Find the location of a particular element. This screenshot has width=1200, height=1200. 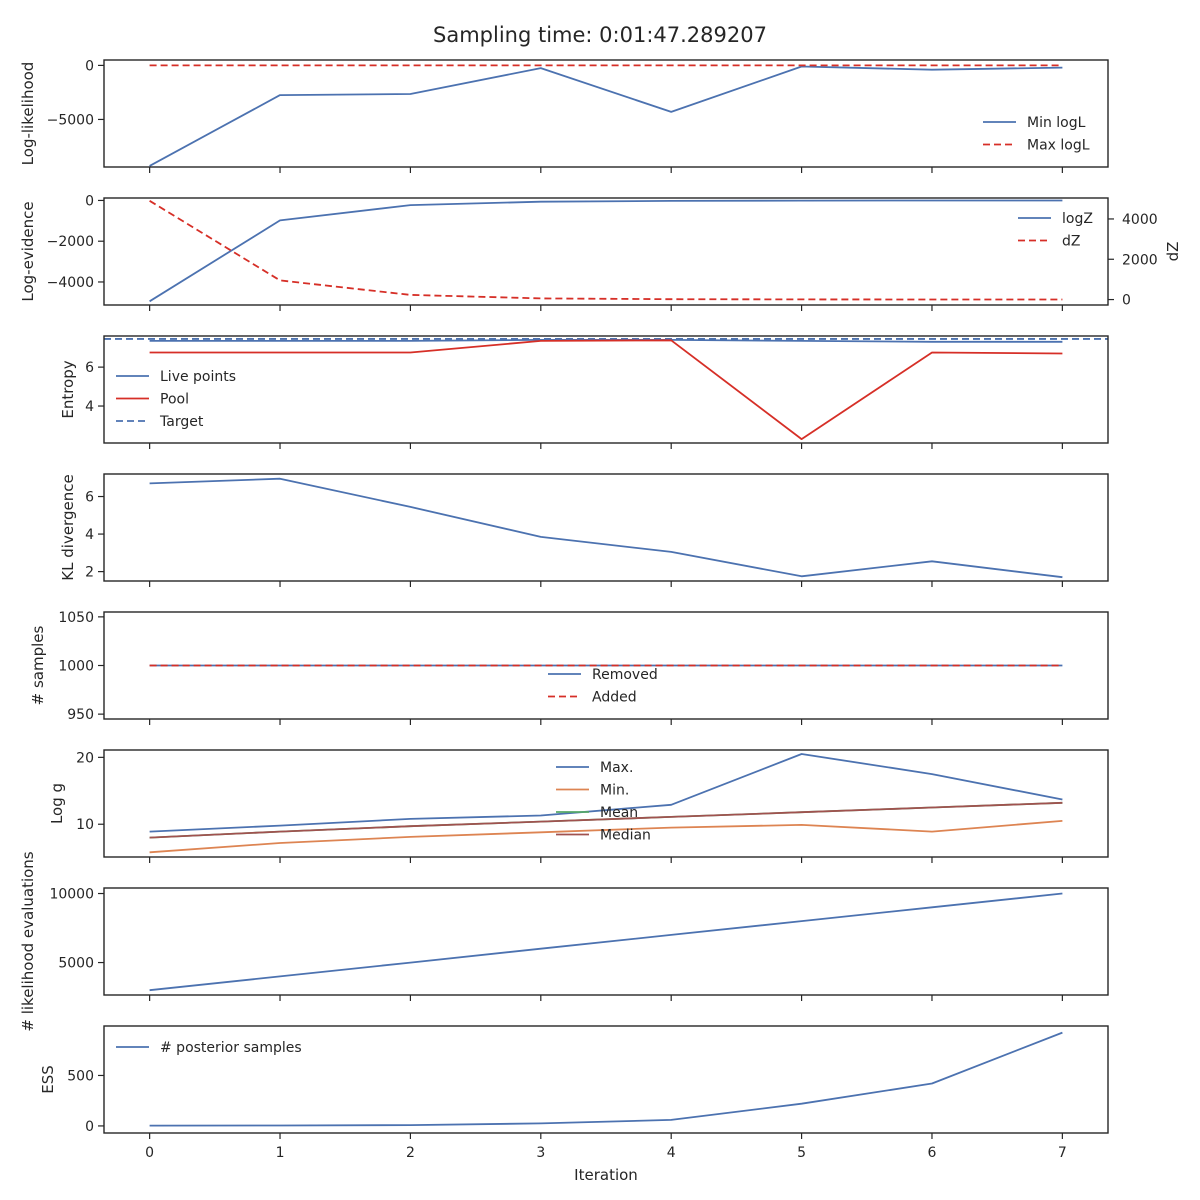

y2-axis-label: dZ is located at coordinates (1173, 252).